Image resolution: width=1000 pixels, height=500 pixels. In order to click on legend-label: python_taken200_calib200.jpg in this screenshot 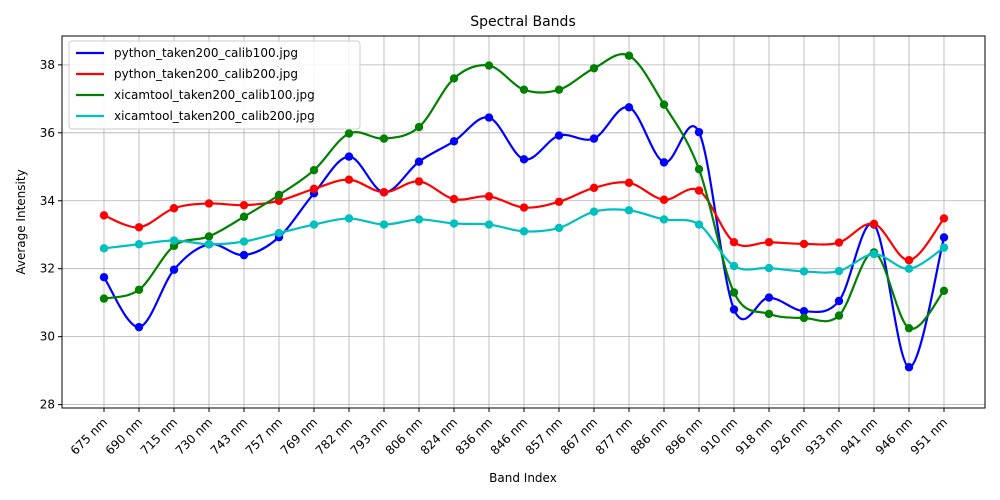, I will do `click(206, 74)`.